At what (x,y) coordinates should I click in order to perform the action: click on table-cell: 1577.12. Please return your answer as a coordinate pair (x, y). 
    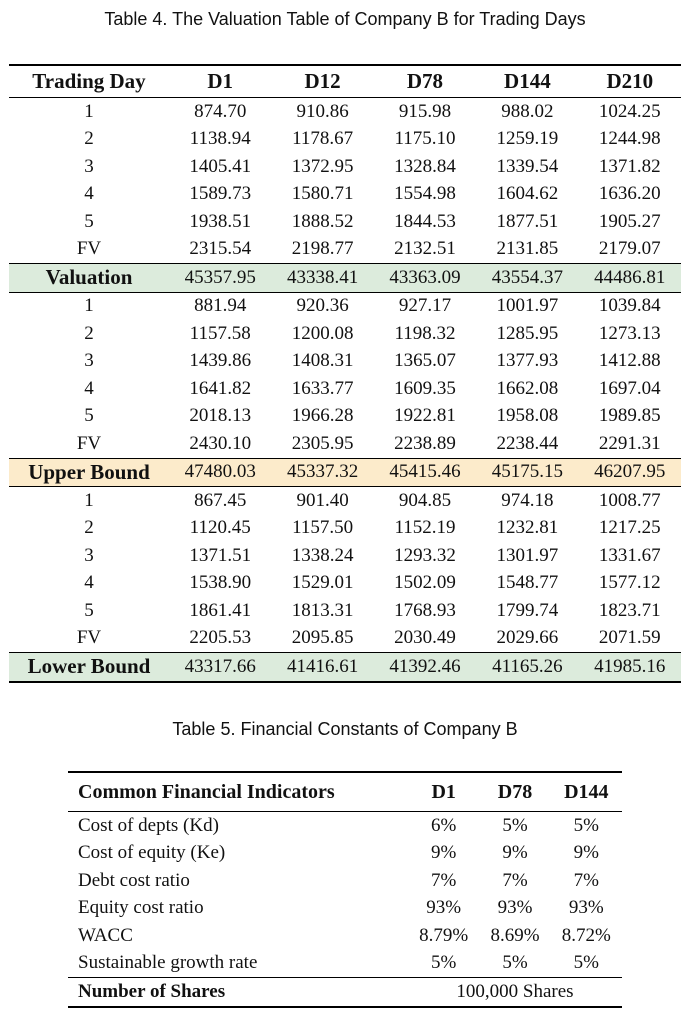
    Looking at the image, I should click on (629, 583).